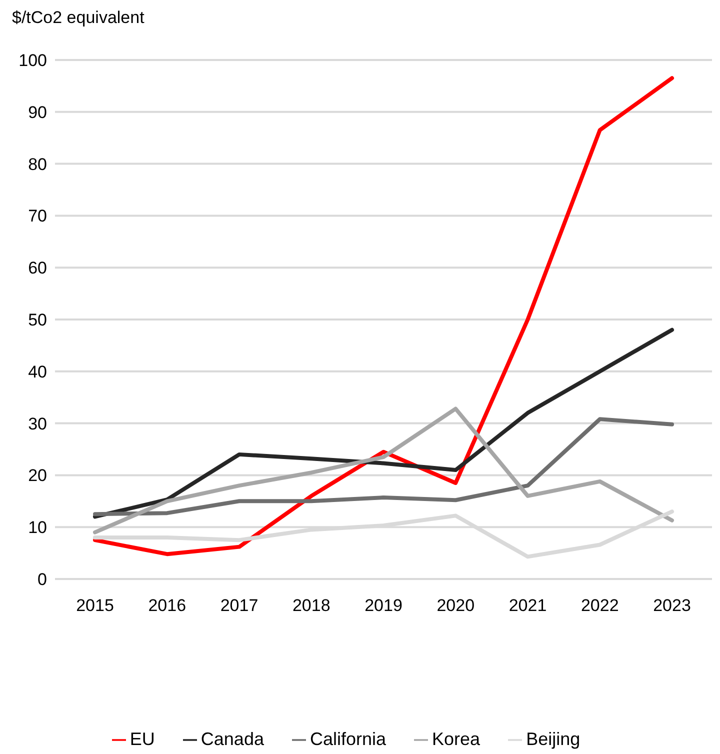  Describe the element at coordinates (311, 606) in the screenshot. I see `x-tick-label: 2018` at that location.